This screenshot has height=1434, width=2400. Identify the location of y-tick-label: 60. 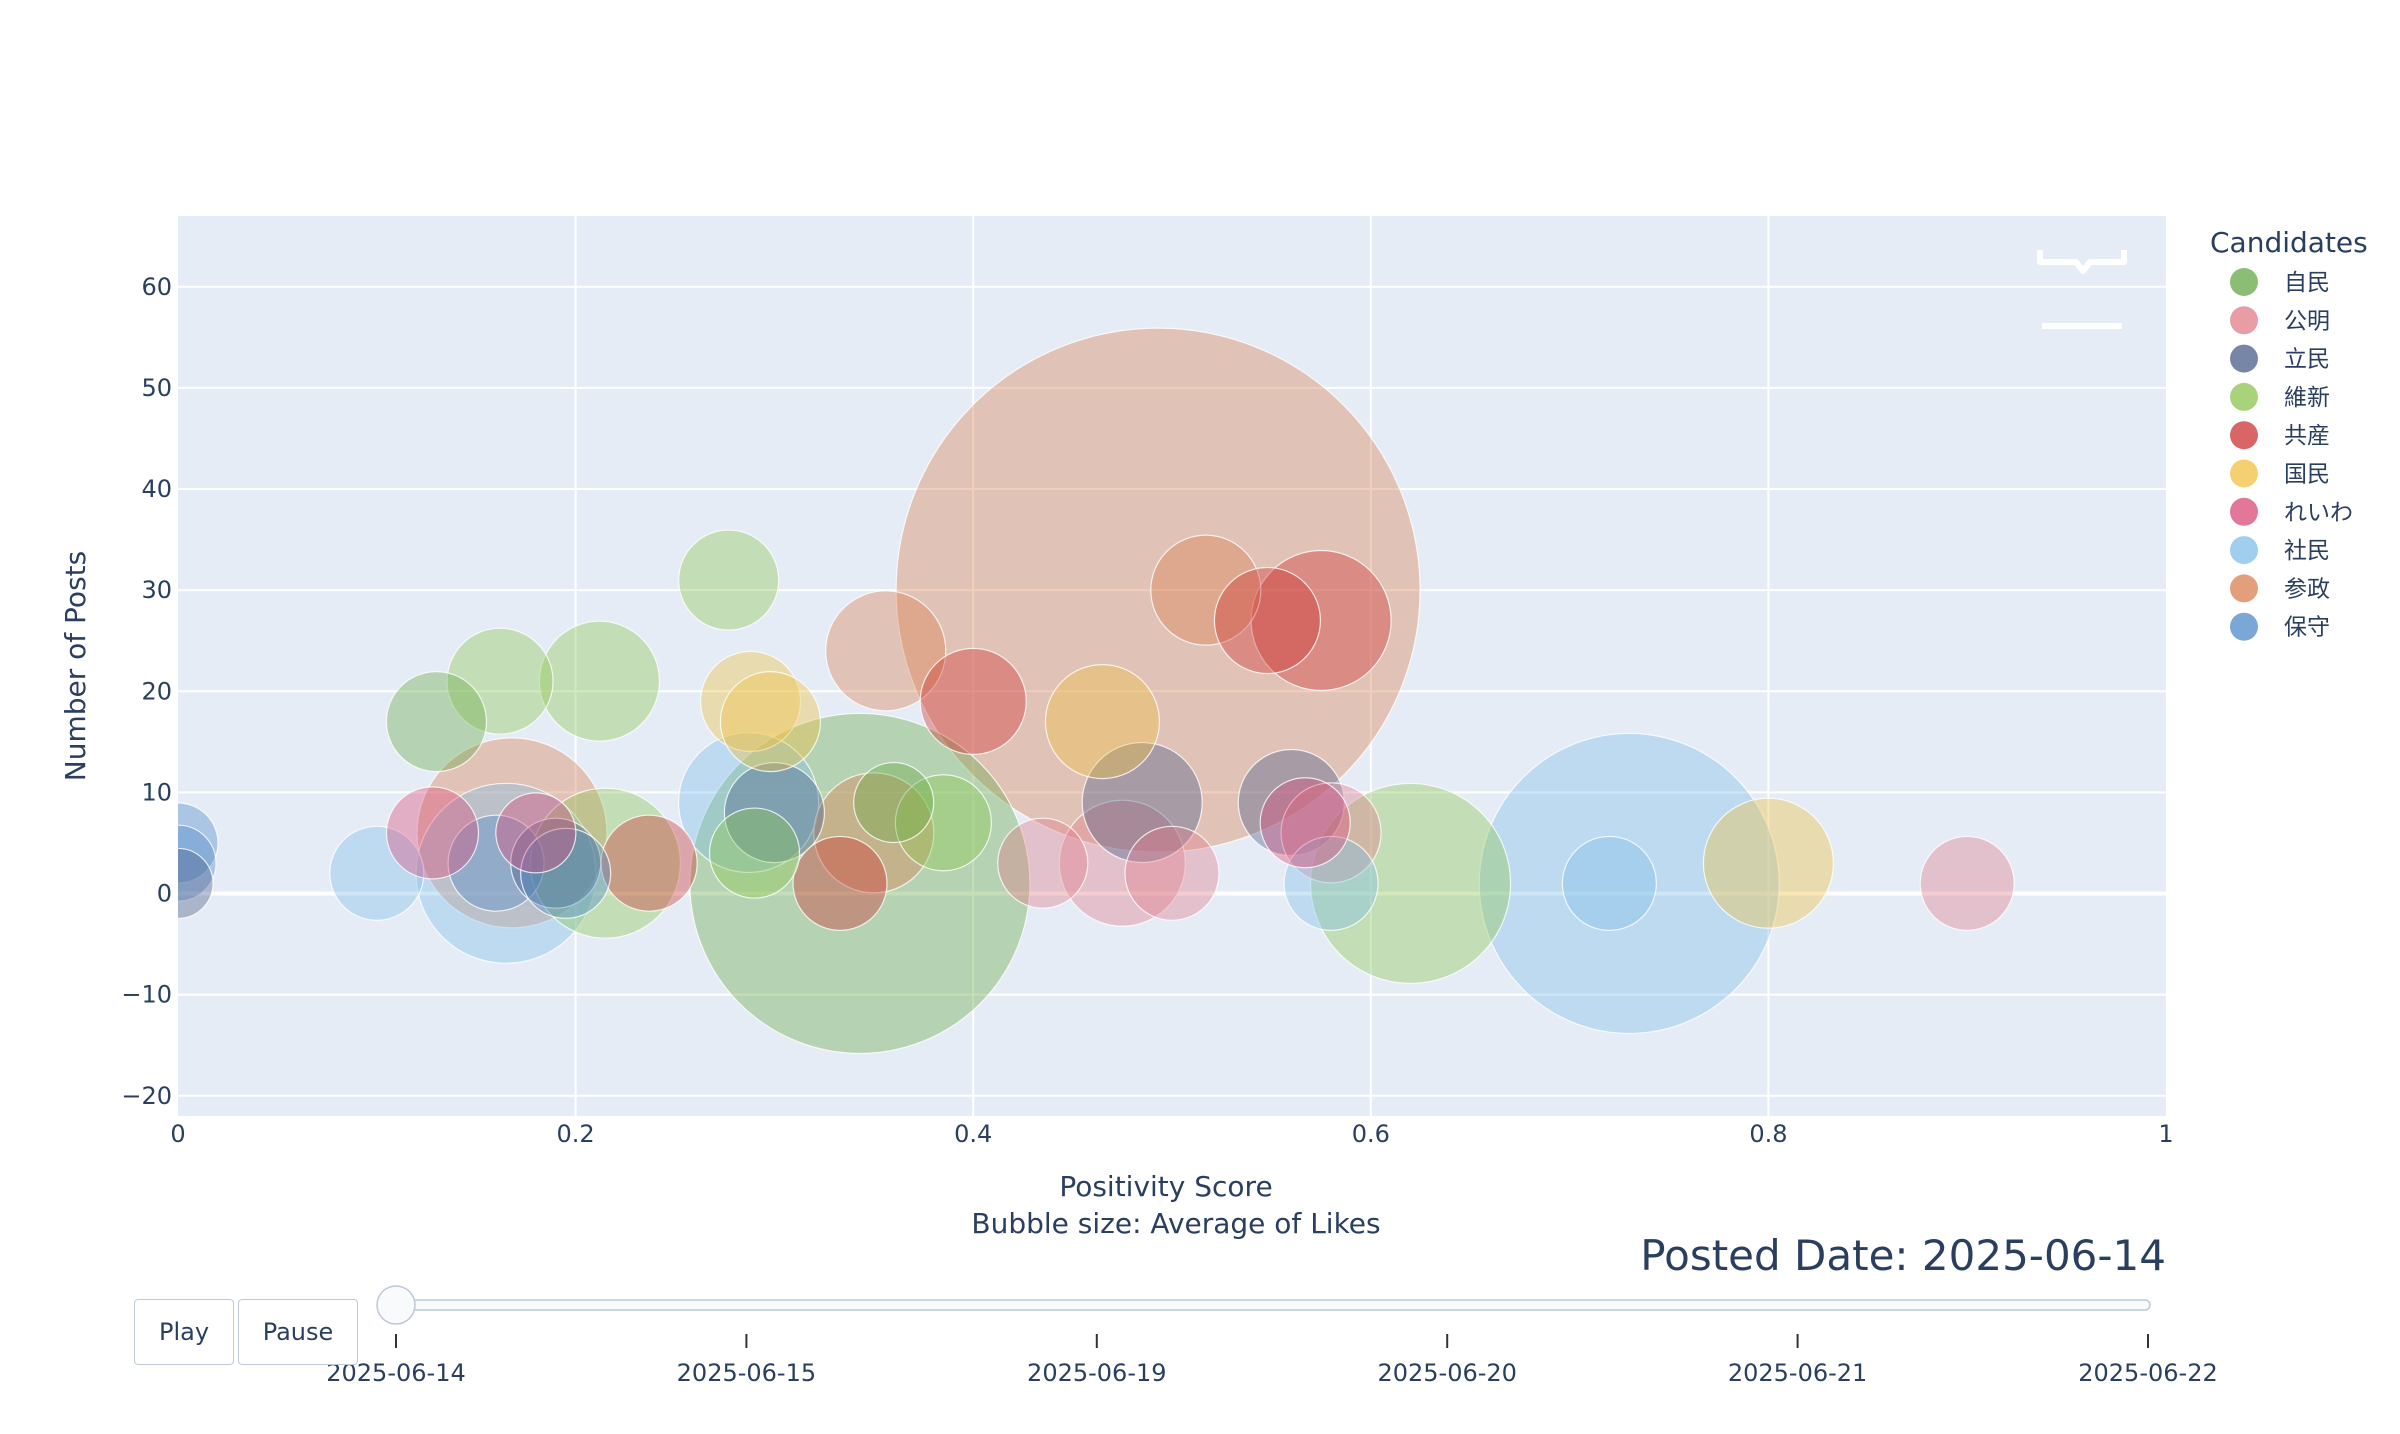
(156, 287).